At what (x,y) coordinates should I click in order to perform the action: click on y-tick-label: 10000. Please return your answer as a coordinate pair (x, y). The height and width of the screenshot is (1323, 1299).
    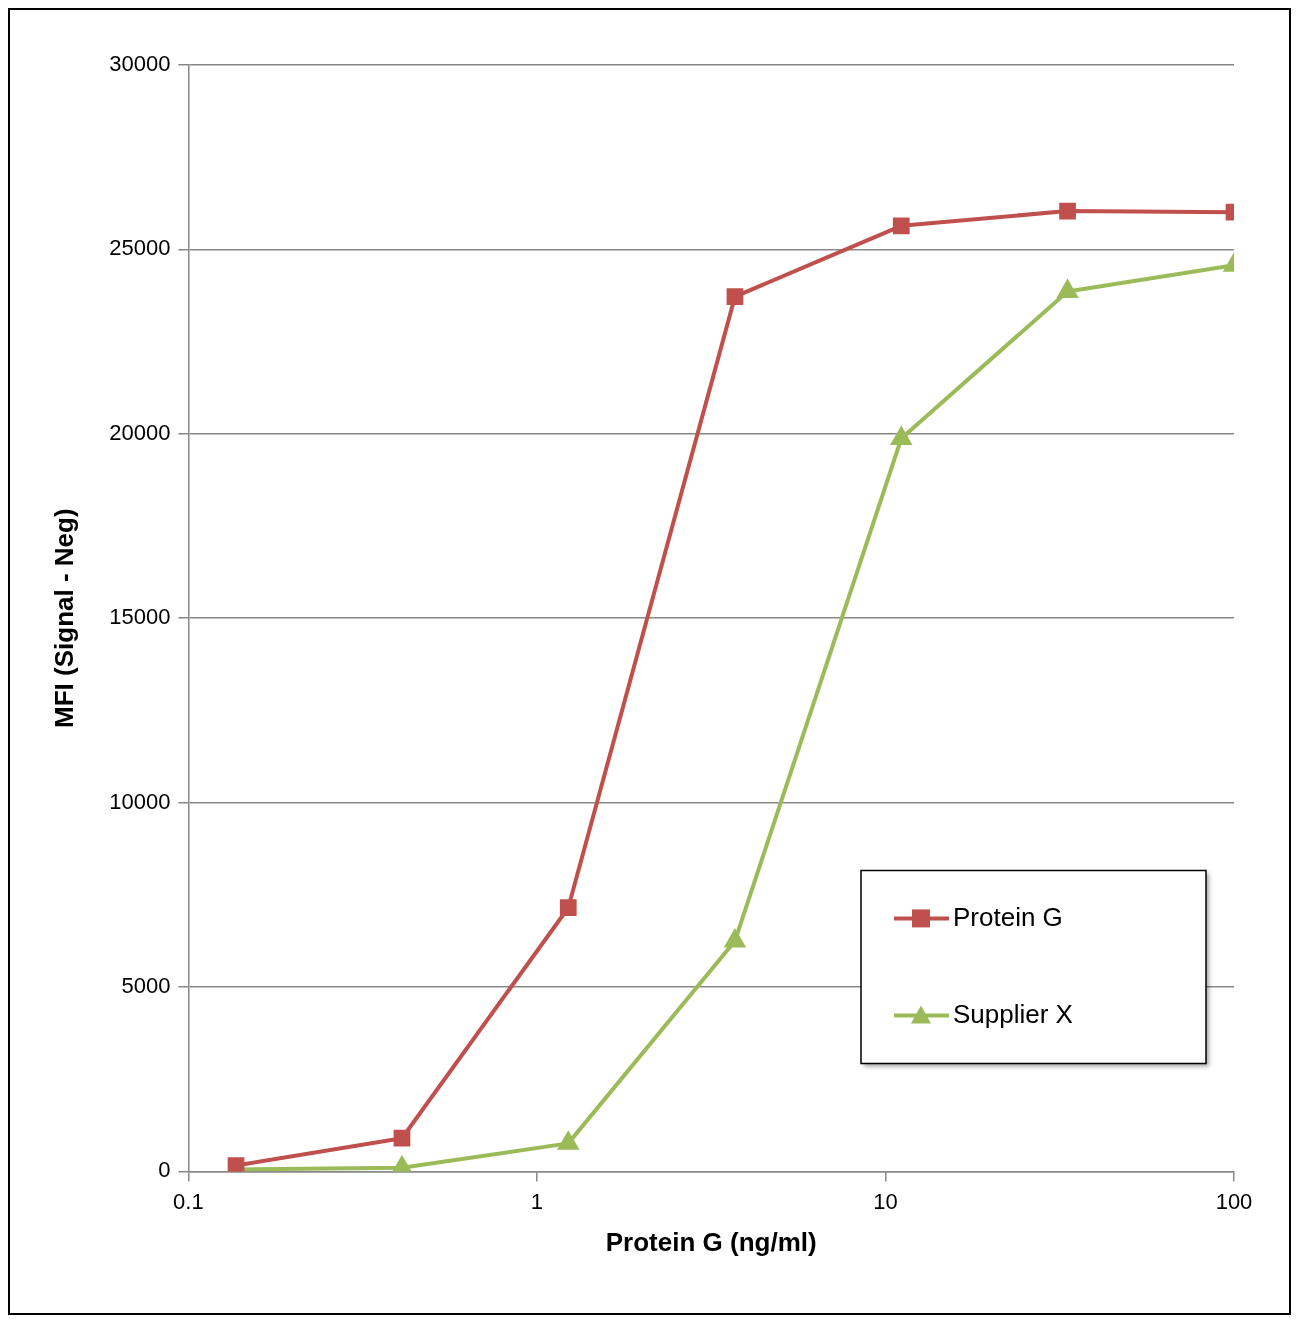
    Looking at the image, I should click on (140, 801).